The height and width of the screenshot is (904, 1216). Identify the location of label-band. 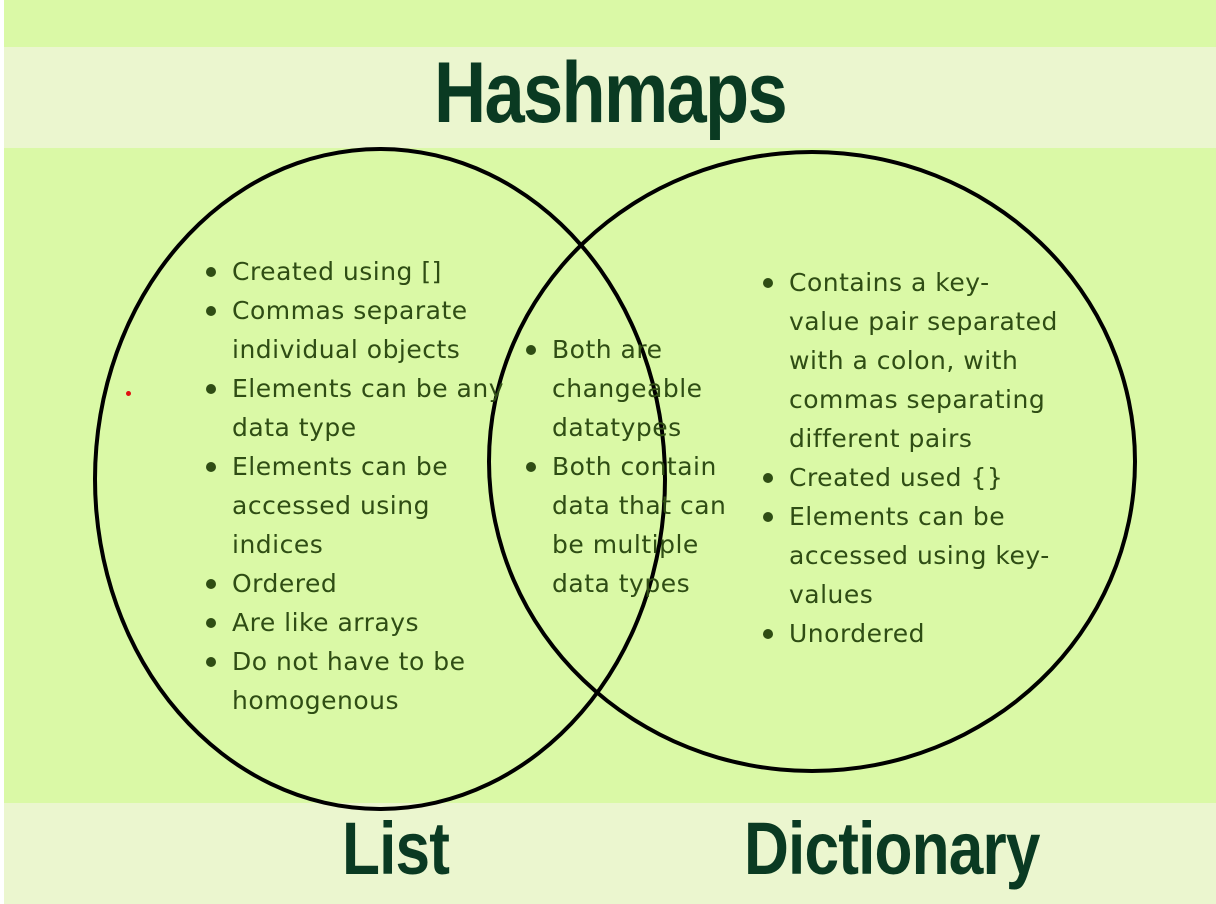
(610, 853).